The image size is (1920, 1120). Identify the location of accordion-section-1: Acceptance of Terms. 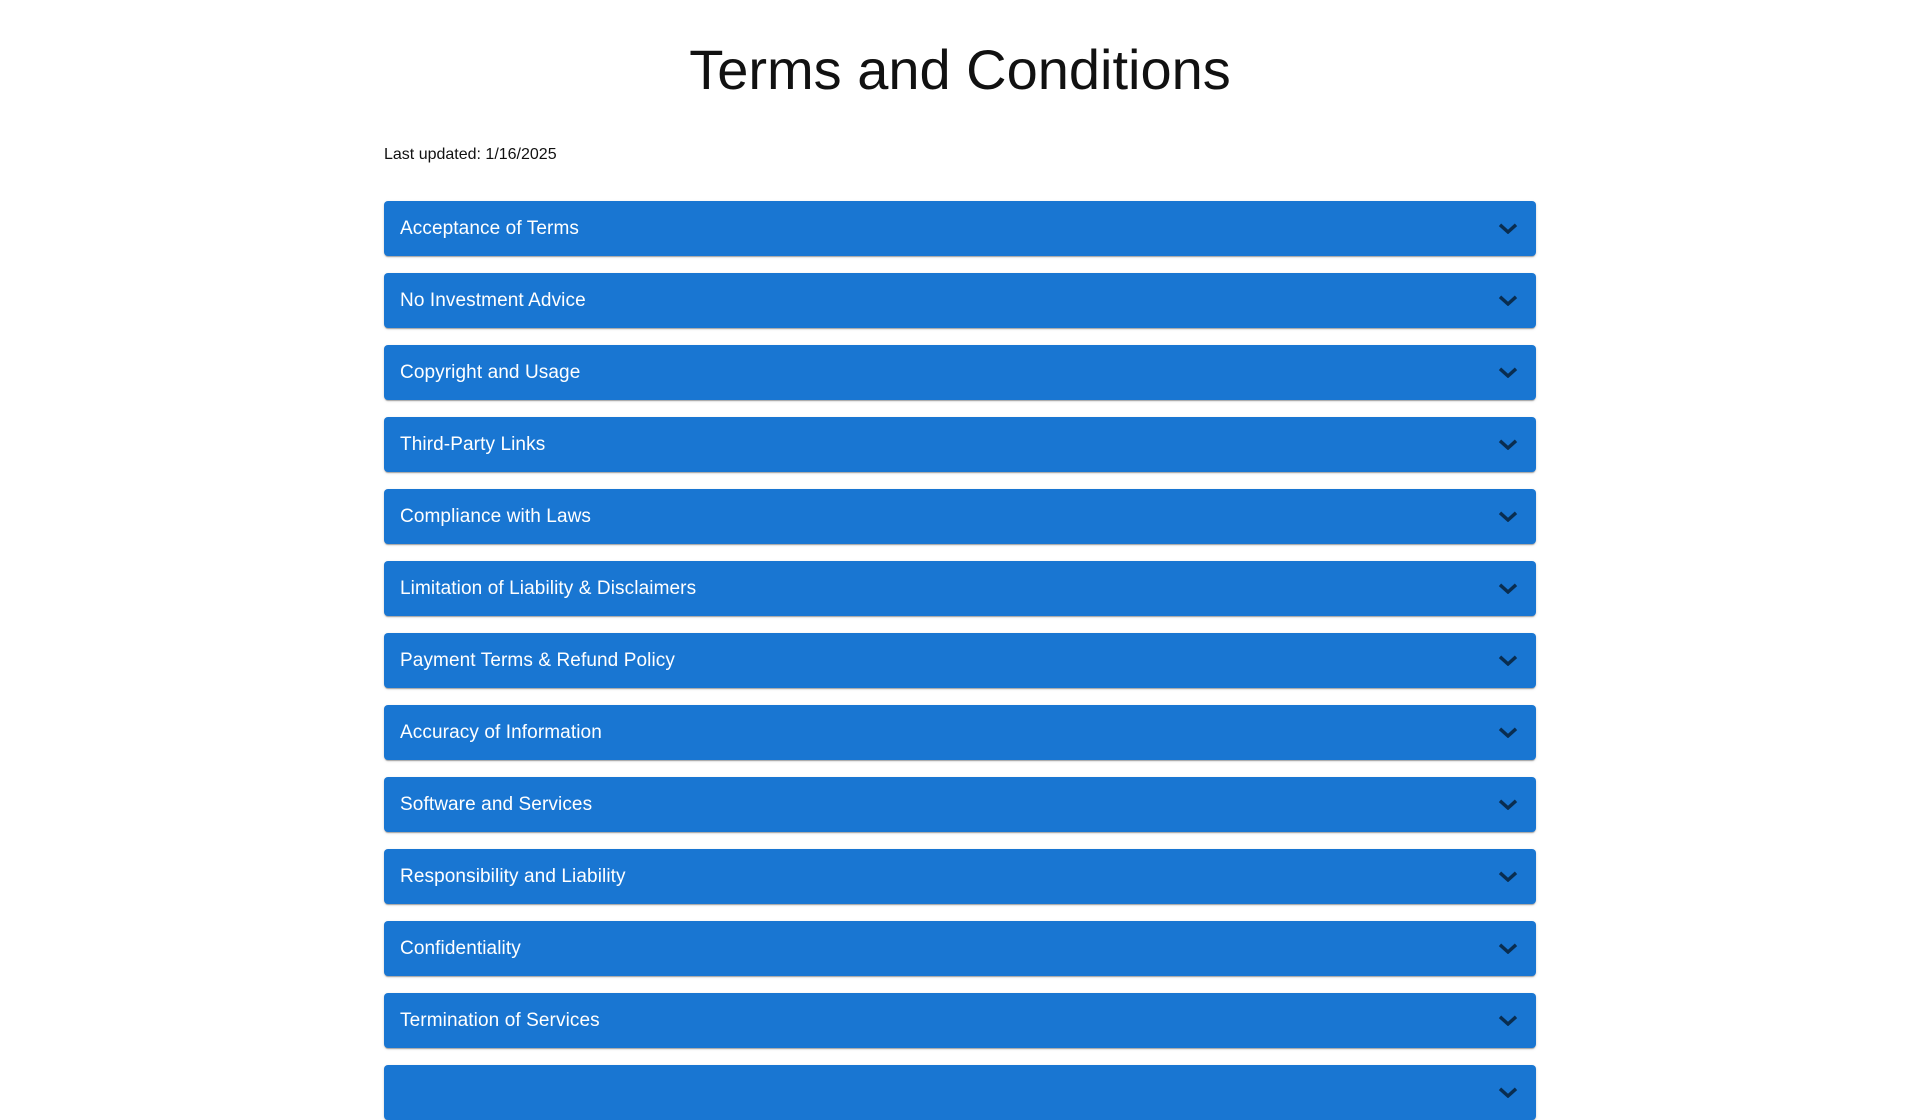
(960, 229).